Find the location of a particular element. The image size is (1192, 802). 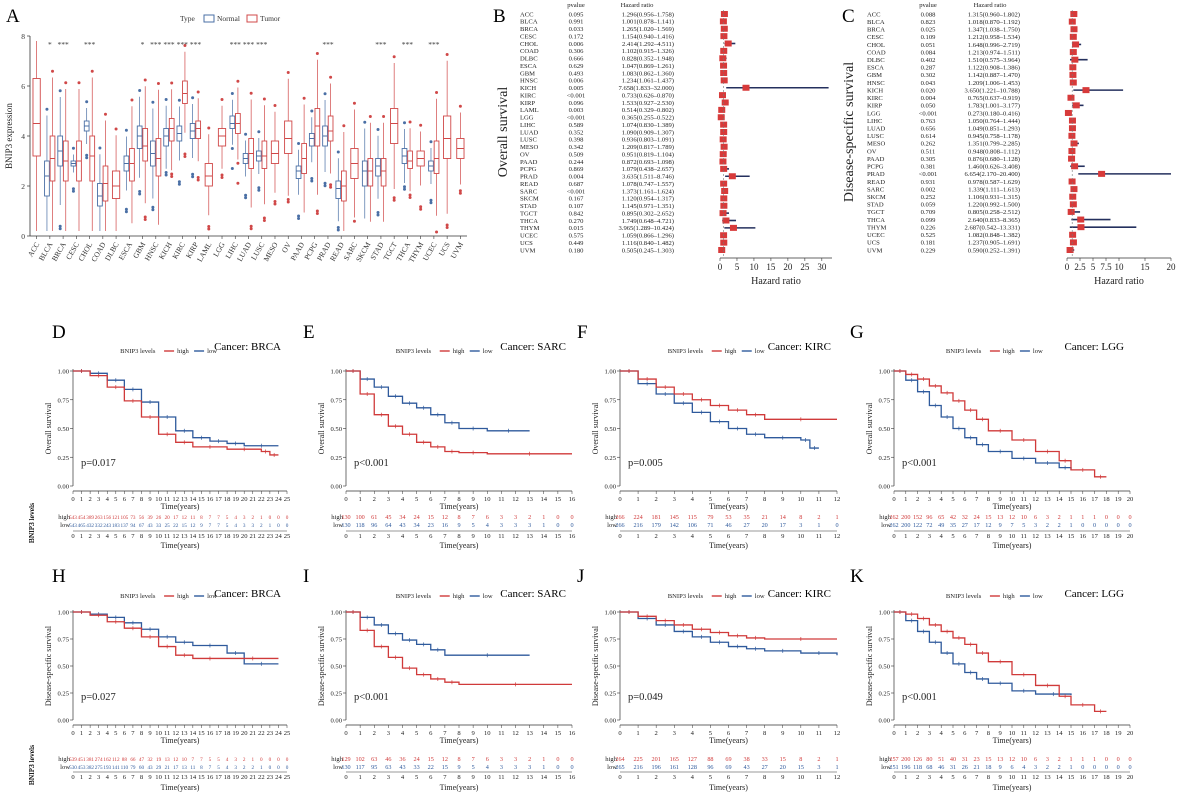

forest-pvalue: 0.167 is located at coordinates (577, 199).